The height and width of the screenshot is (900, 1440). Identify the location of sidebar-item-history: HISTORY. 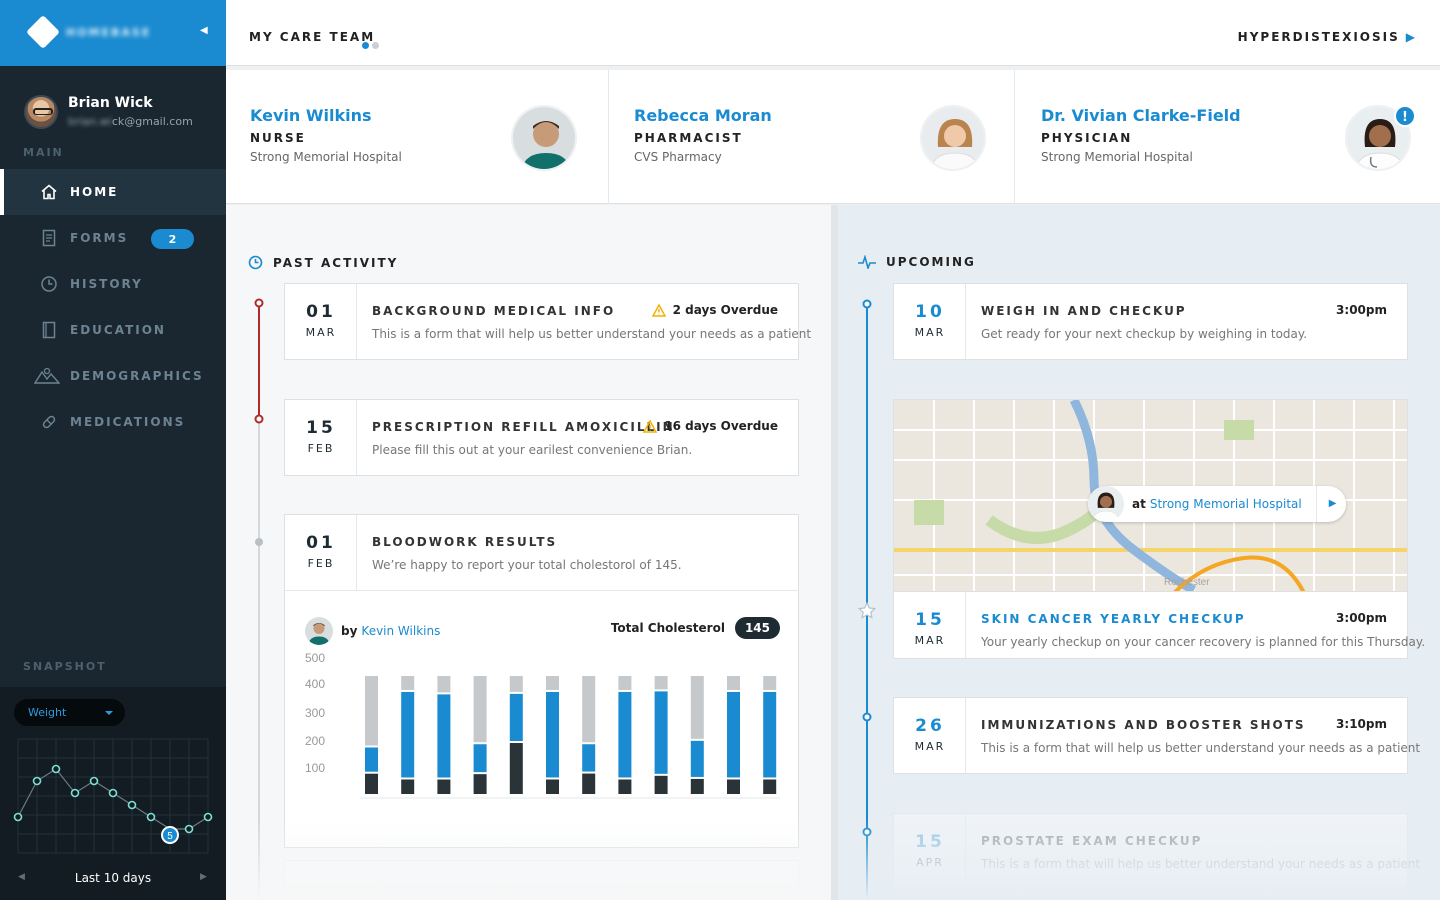
(113, 284).